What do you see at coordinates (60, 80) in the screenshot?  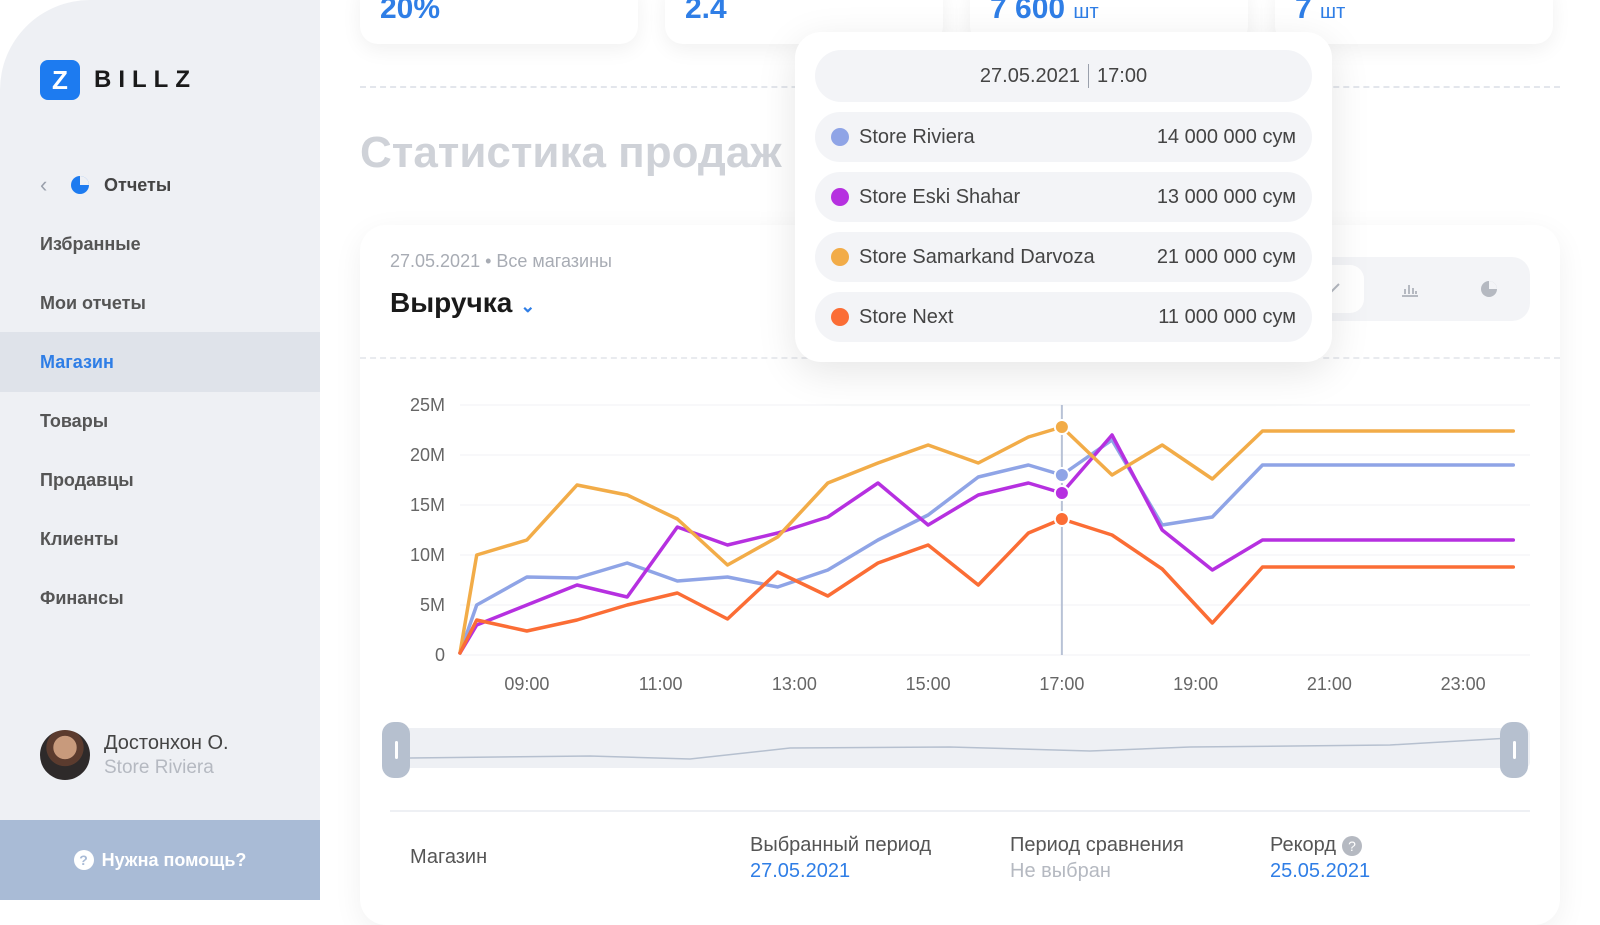 I see `logo-mark-icon: Z` at bounding box center [60, 80].